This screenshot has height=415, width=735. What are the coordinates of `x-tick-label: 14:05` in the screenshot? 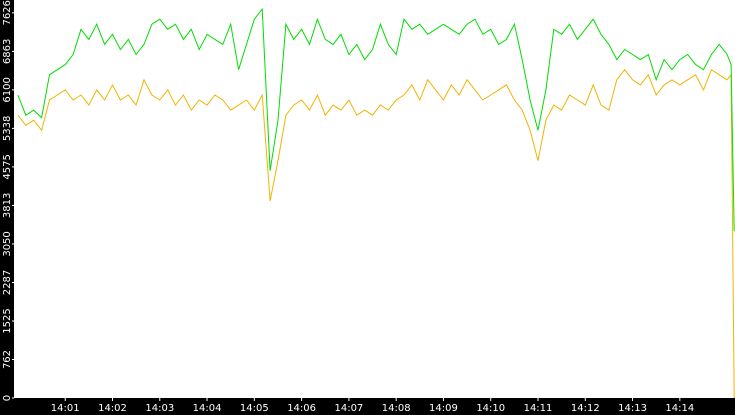 It's located at (254, 408).